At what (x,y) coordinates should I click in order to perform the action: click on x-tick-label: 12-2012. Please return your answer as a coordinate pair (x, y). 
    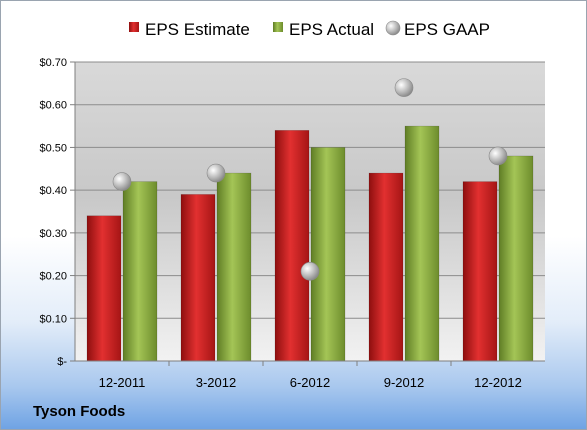
    Looking at the image, I should click on (498, 382).